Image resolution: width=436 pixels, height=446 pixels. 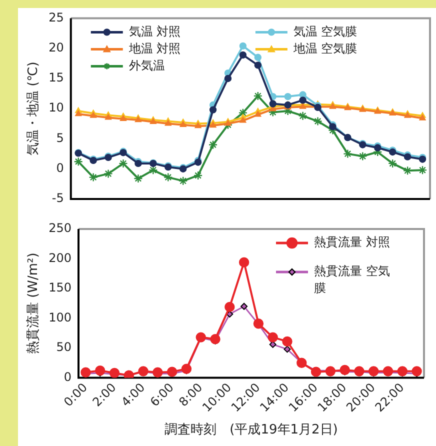 I want to click on y-tick-label: 20, so click(x=56, y=47).